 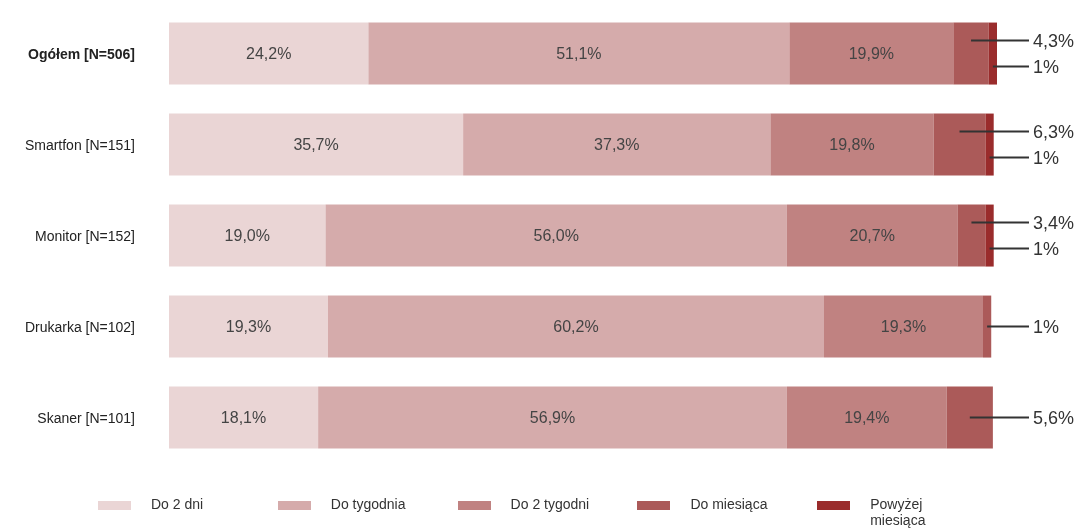 I want to click on y-tick-label: Monitor [N=152], so click(x=85, y=235).